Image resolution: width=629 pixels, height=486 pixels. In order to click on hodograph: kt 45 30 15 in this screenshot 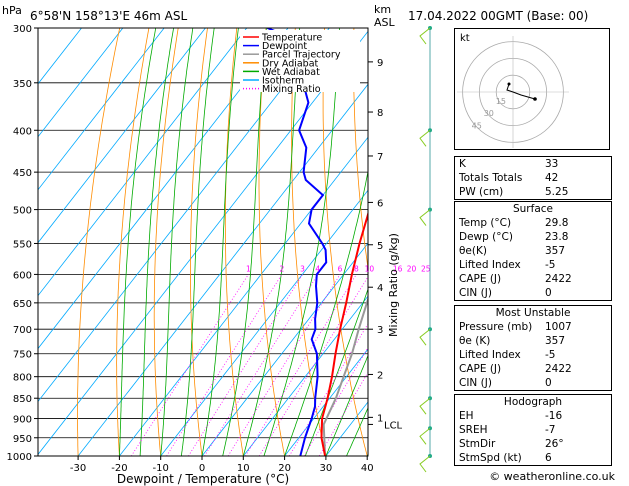, I will do `click(532, 89)`.